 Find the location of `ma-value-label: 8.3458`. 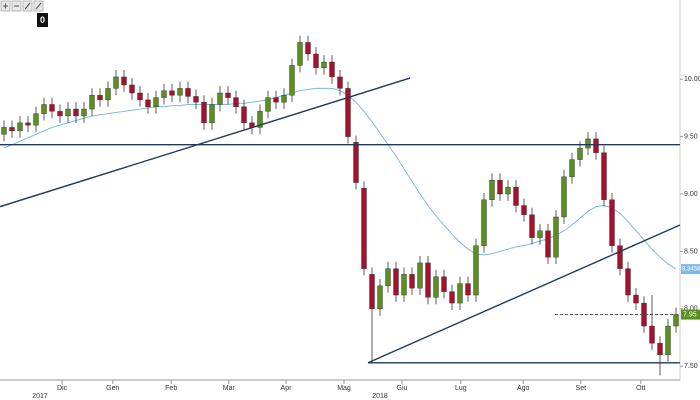

ma-value-label: 8.3458 is located at coordinates (691, 270).